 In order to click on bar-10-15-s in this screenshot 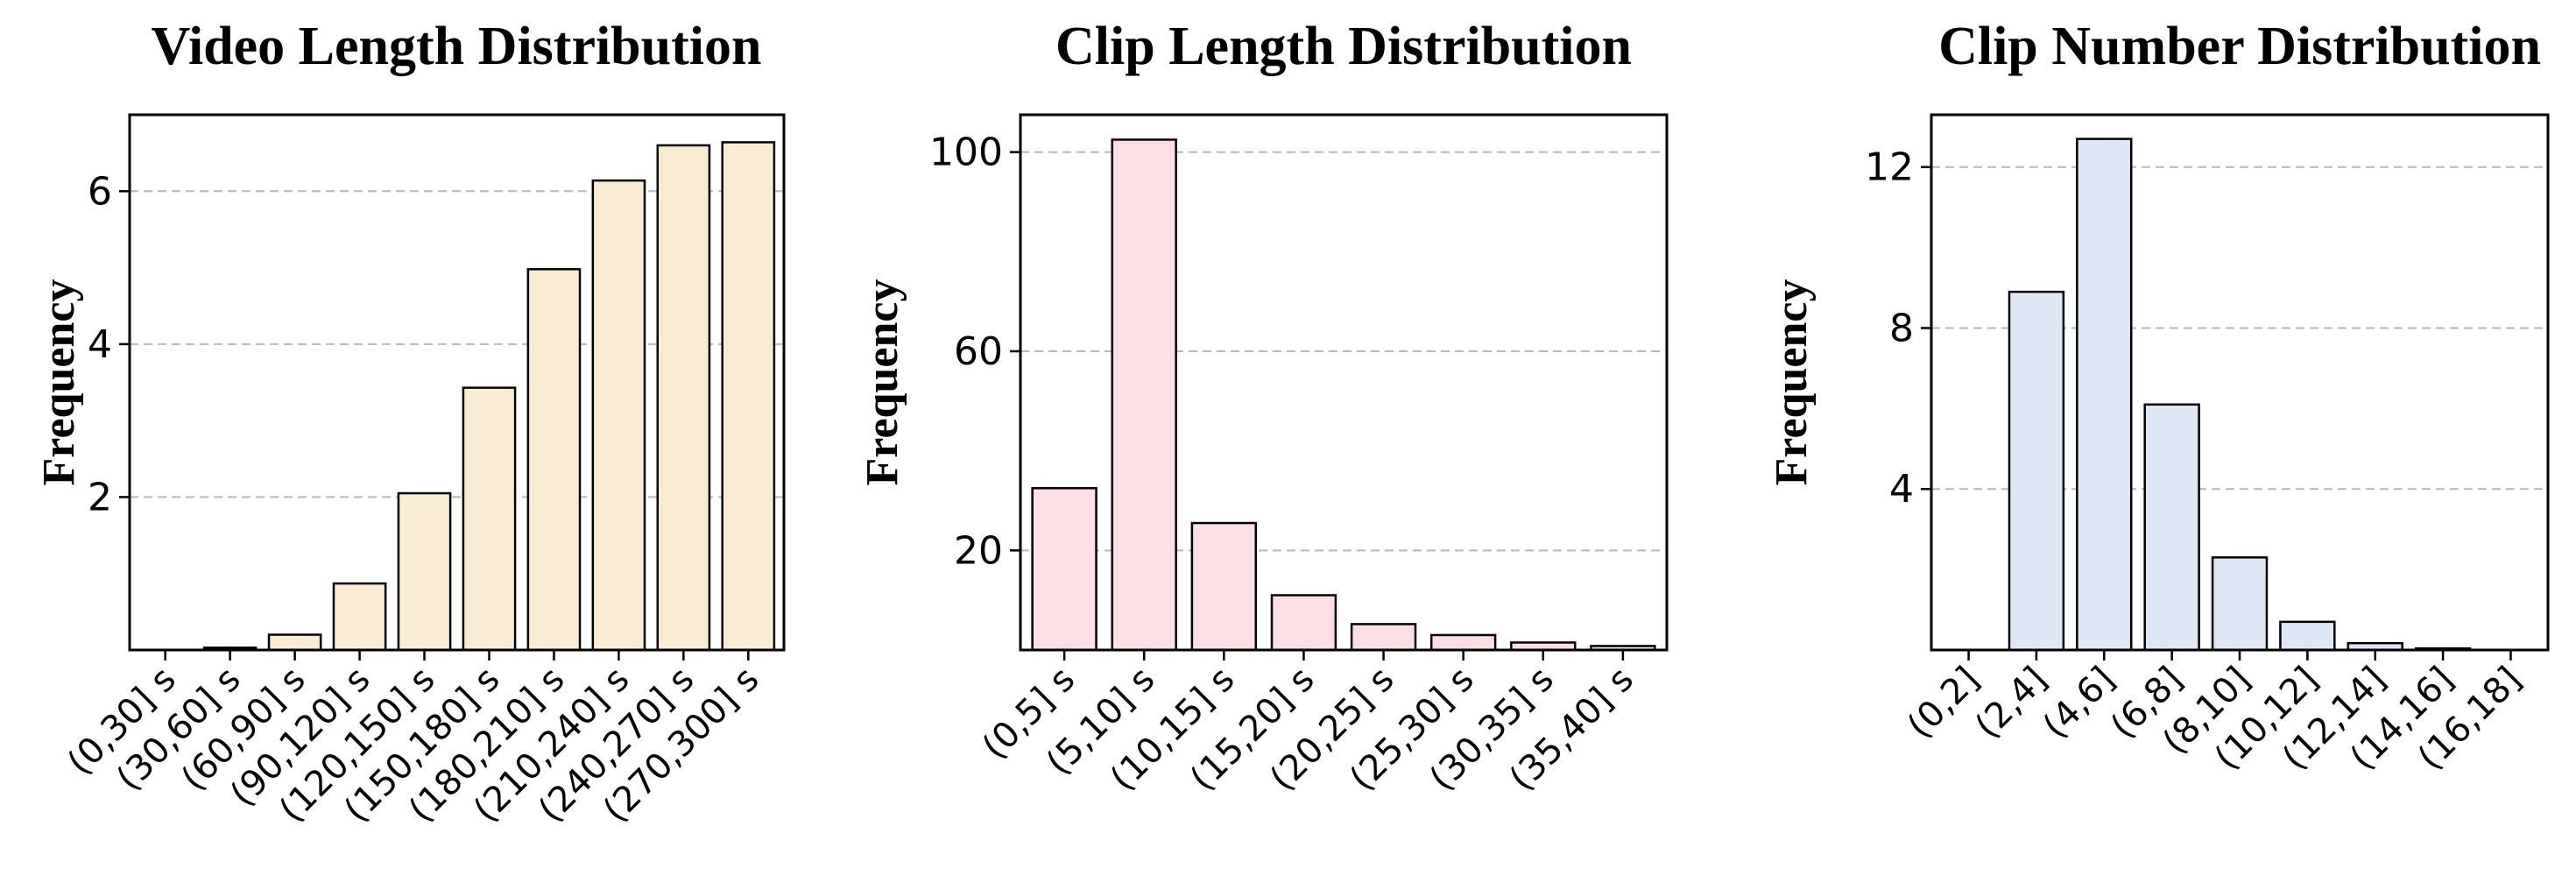, I will do `click(1224, 586)`.